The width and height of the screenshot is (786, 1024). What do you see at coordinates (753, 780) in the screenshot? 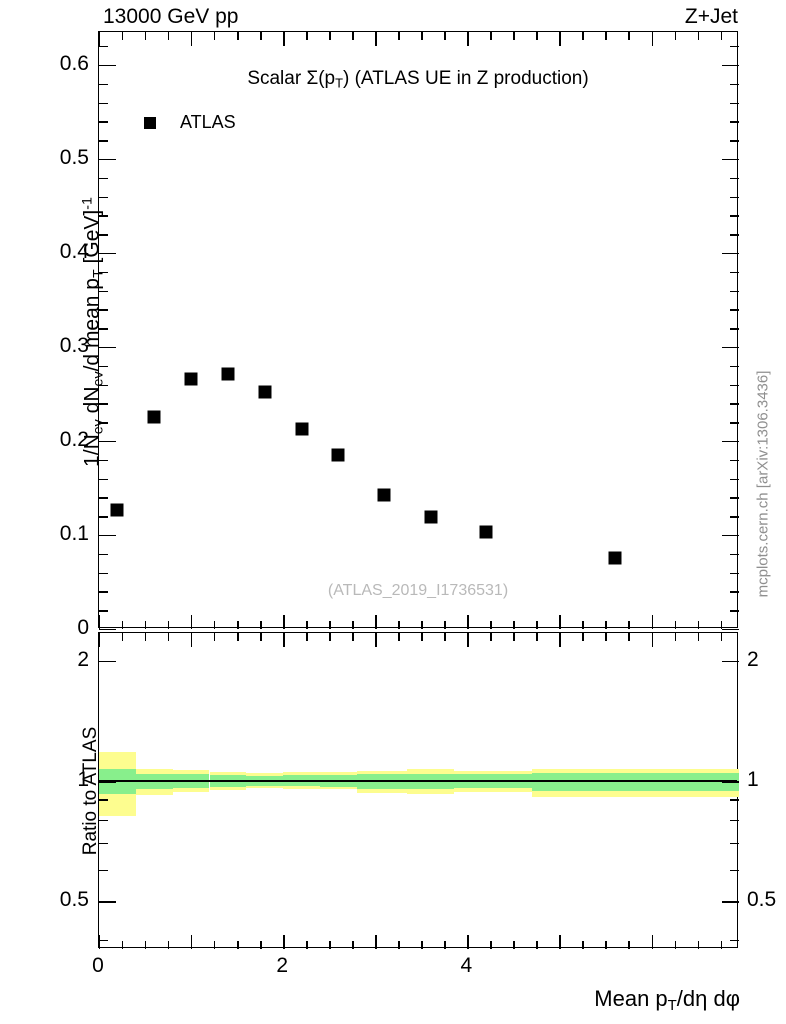
I see `ratio-y-tick-label-right: 1` at bounding box center [753, 780].